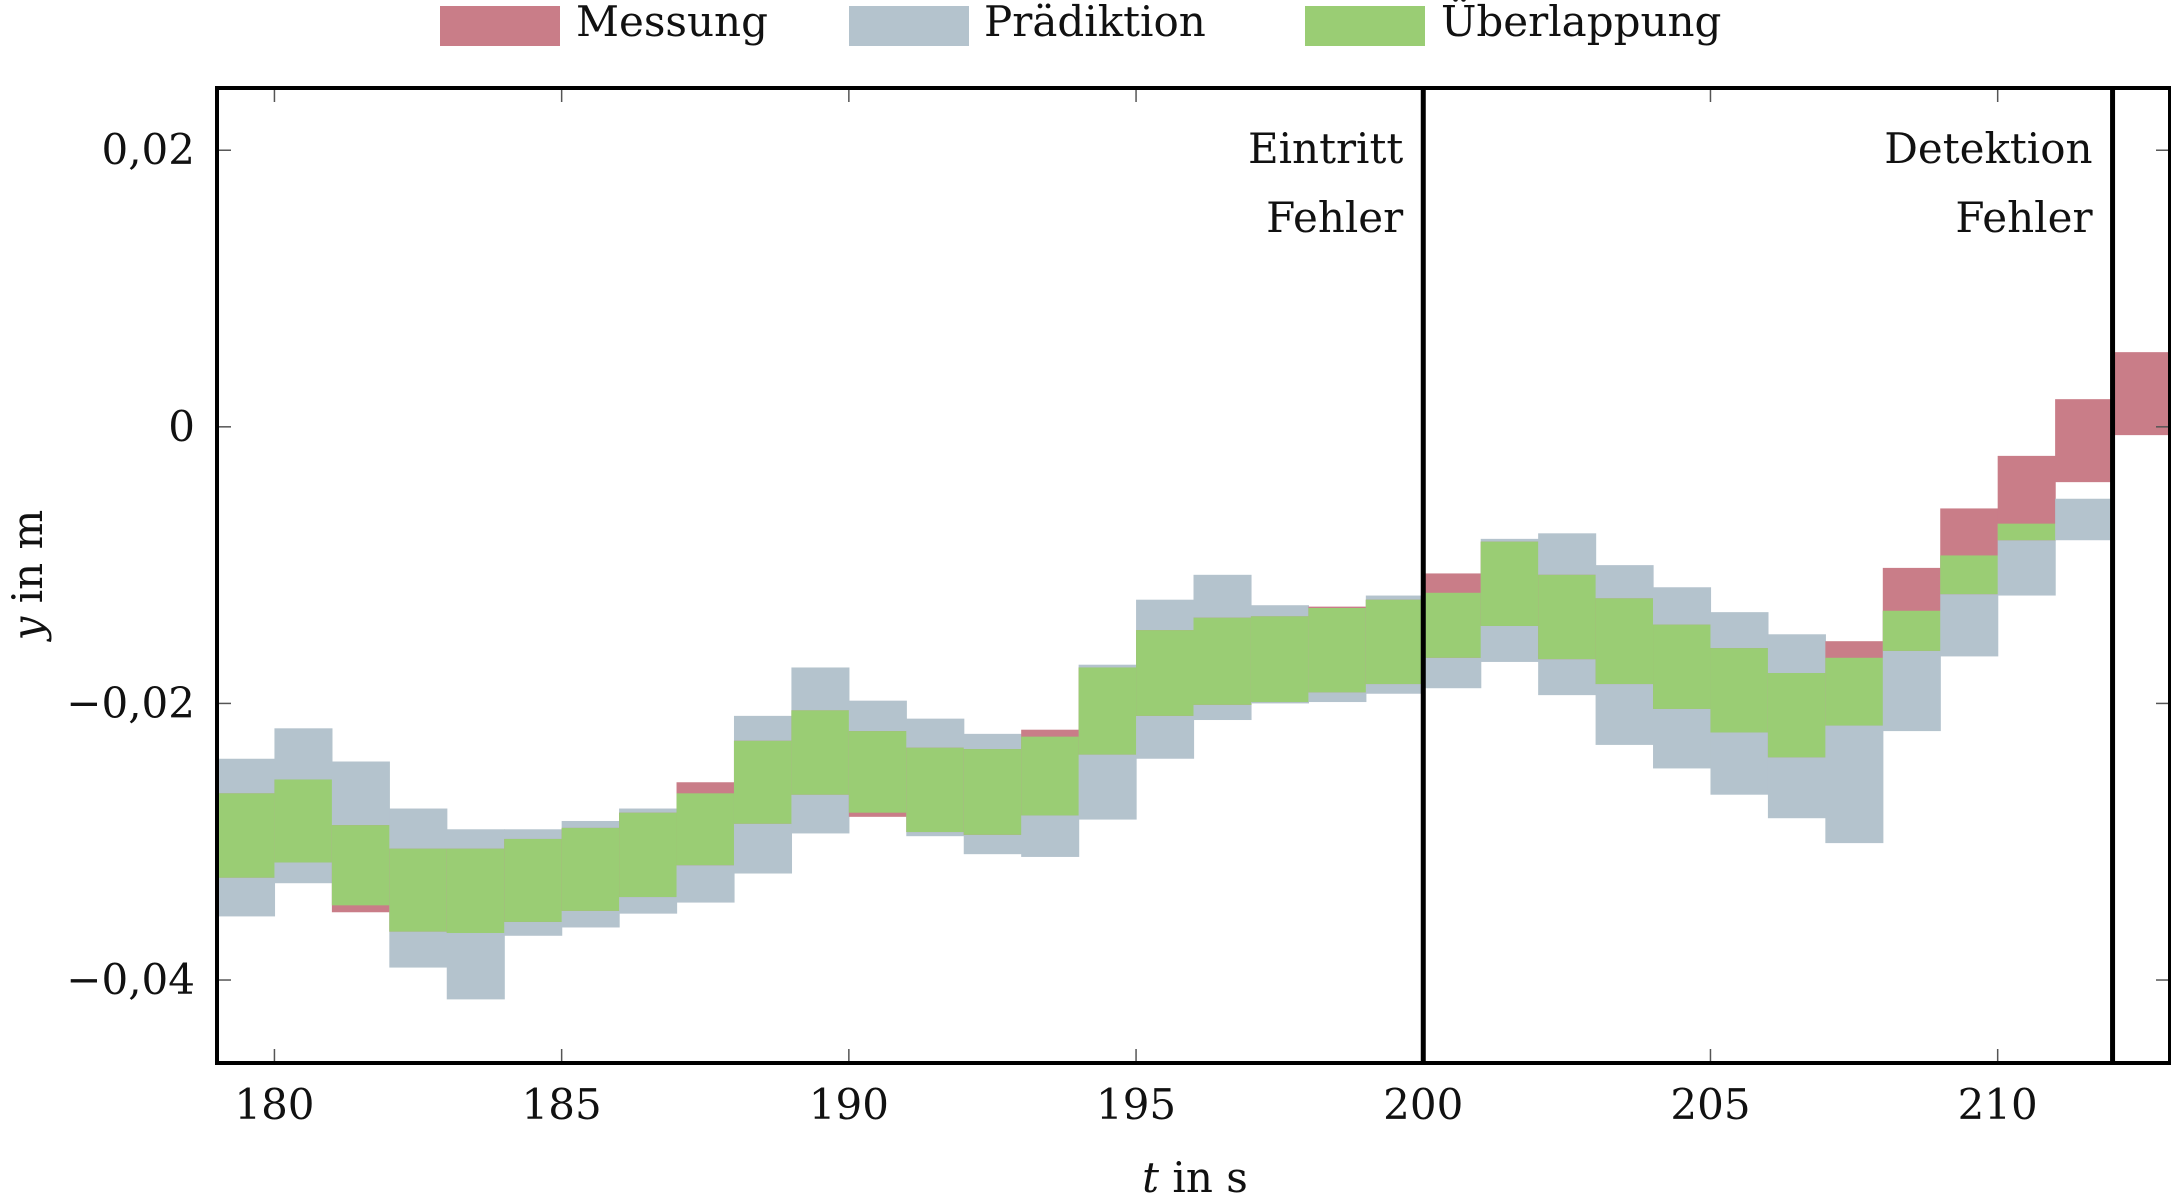 The height and width of the screenshot is (1195, 2171). Describe the element at coordinates (1710, 1104) in the screenshot. I see `x-tick-label: 205` at that location.